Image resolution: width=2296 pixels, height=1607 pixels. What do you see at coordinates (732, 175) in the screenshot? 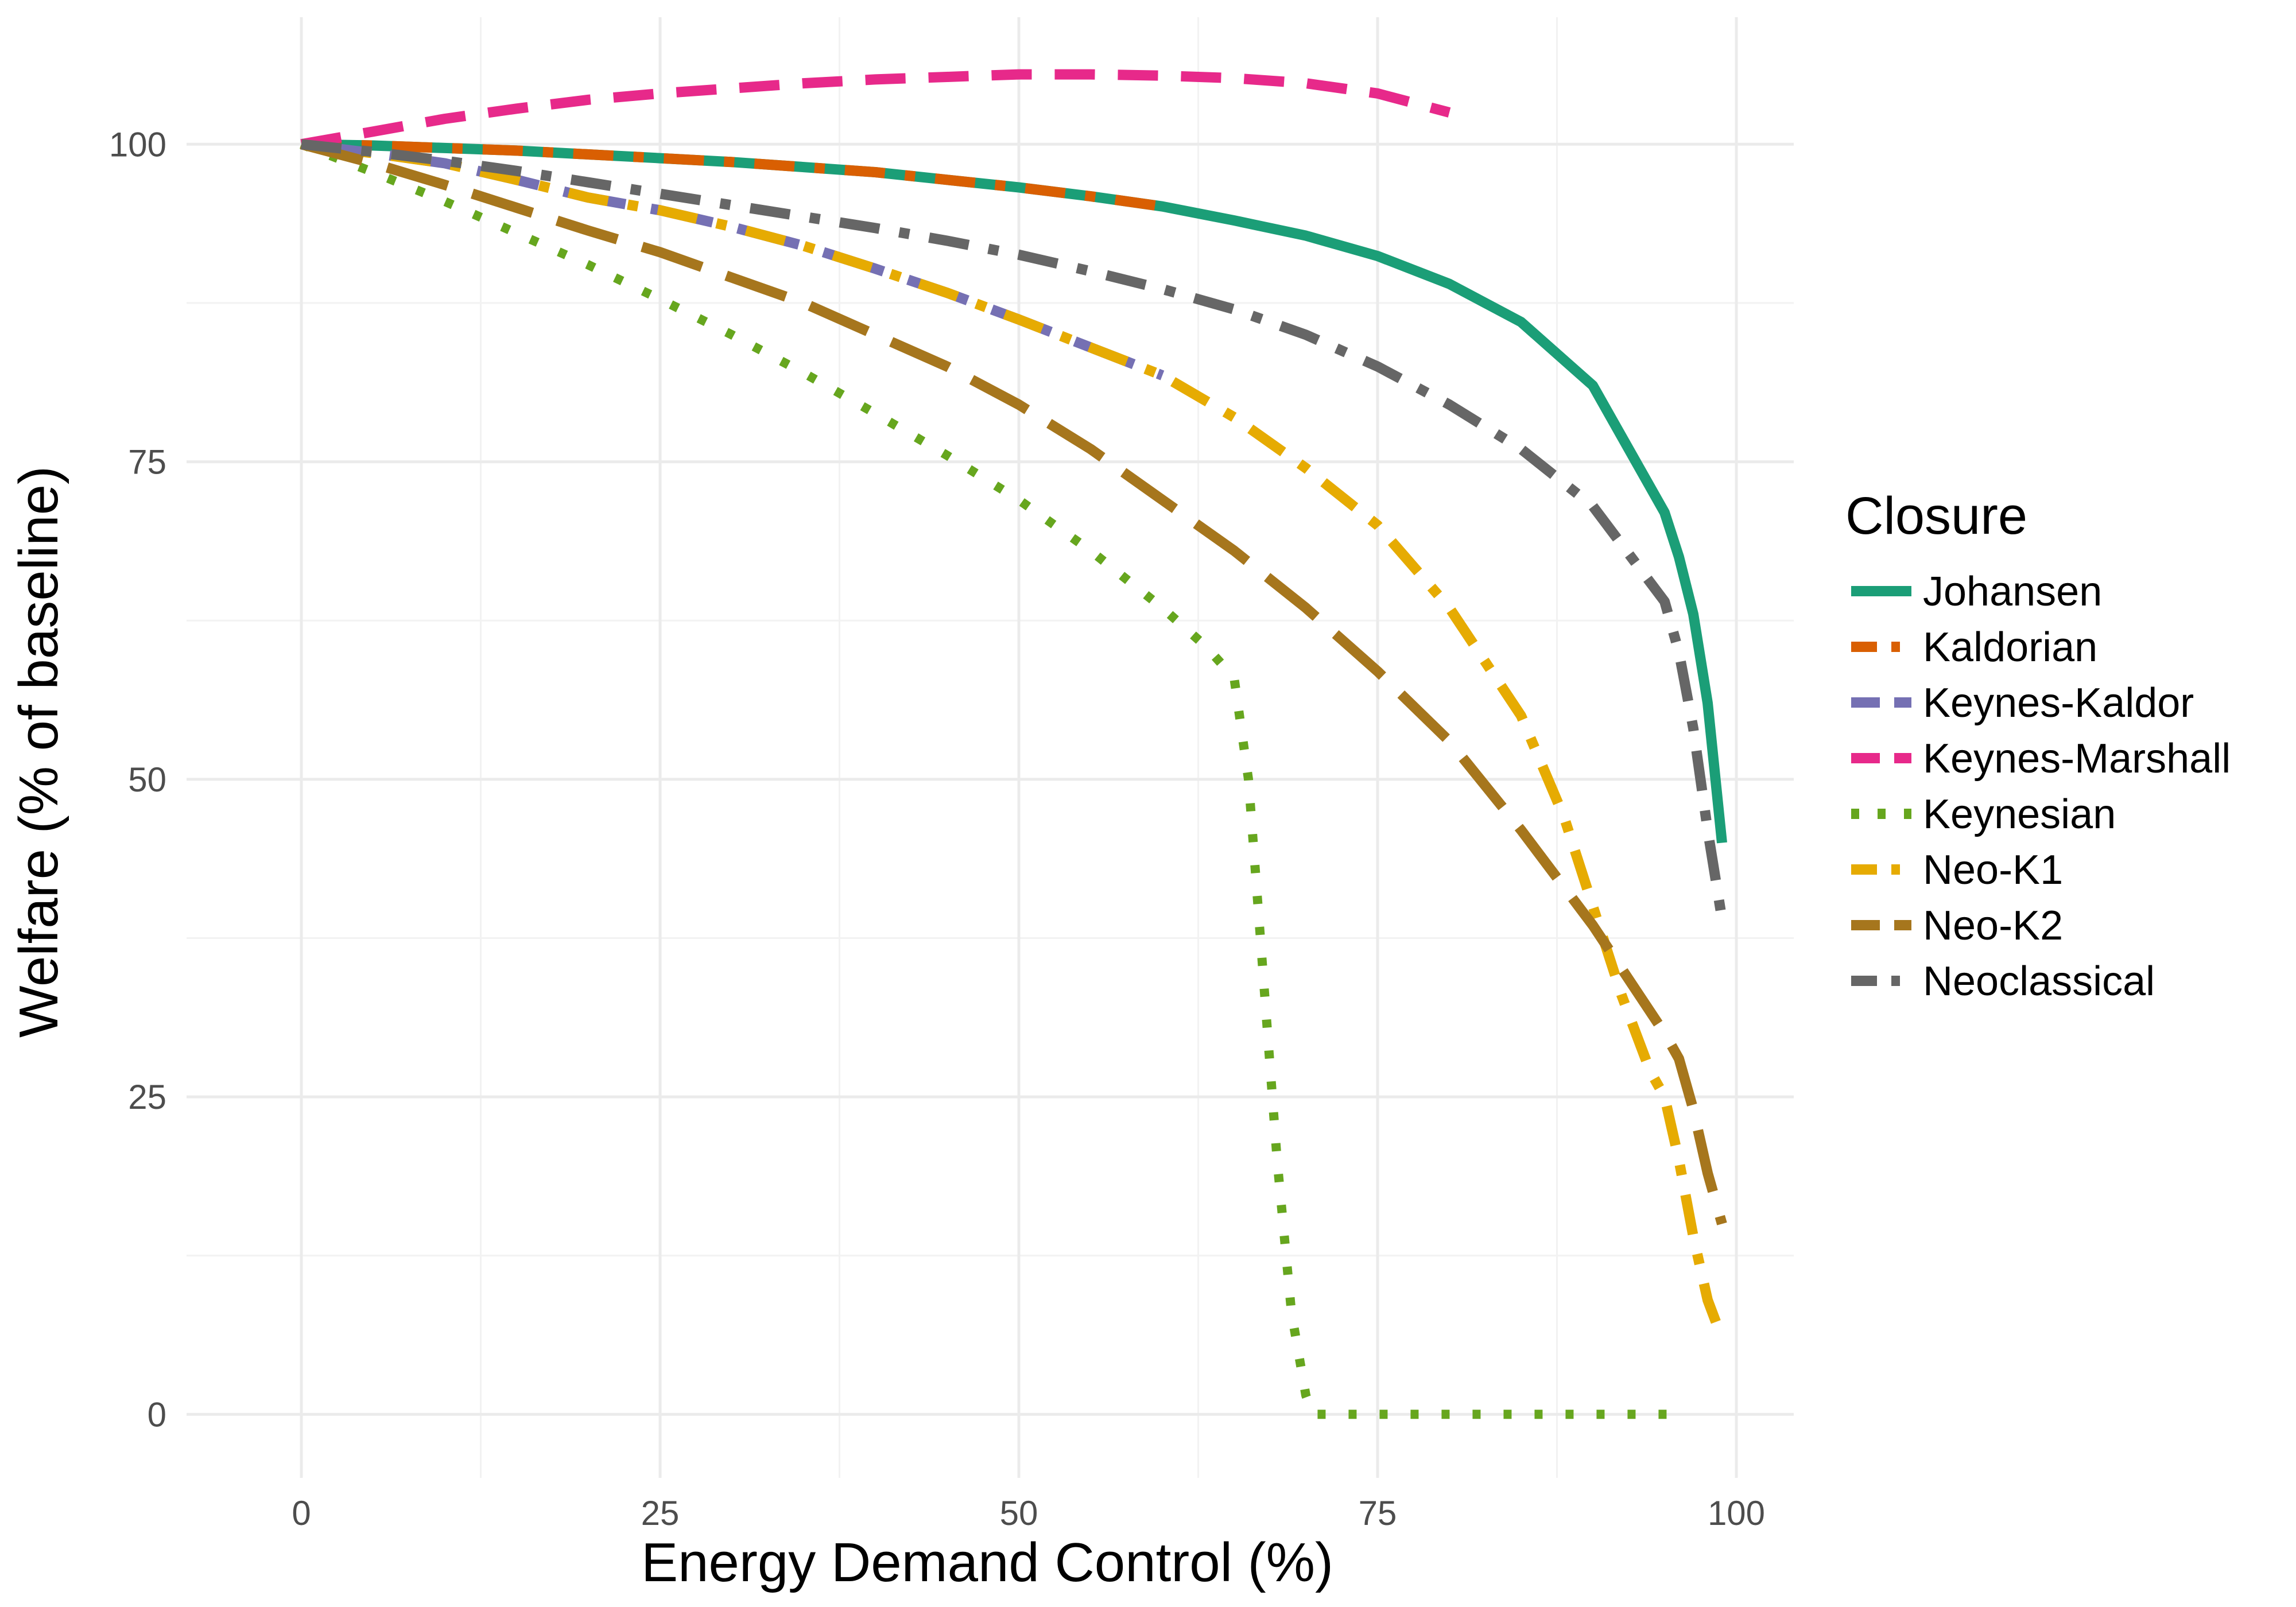
I see `series-line-kaldorian` at bounding box center [732, 175].